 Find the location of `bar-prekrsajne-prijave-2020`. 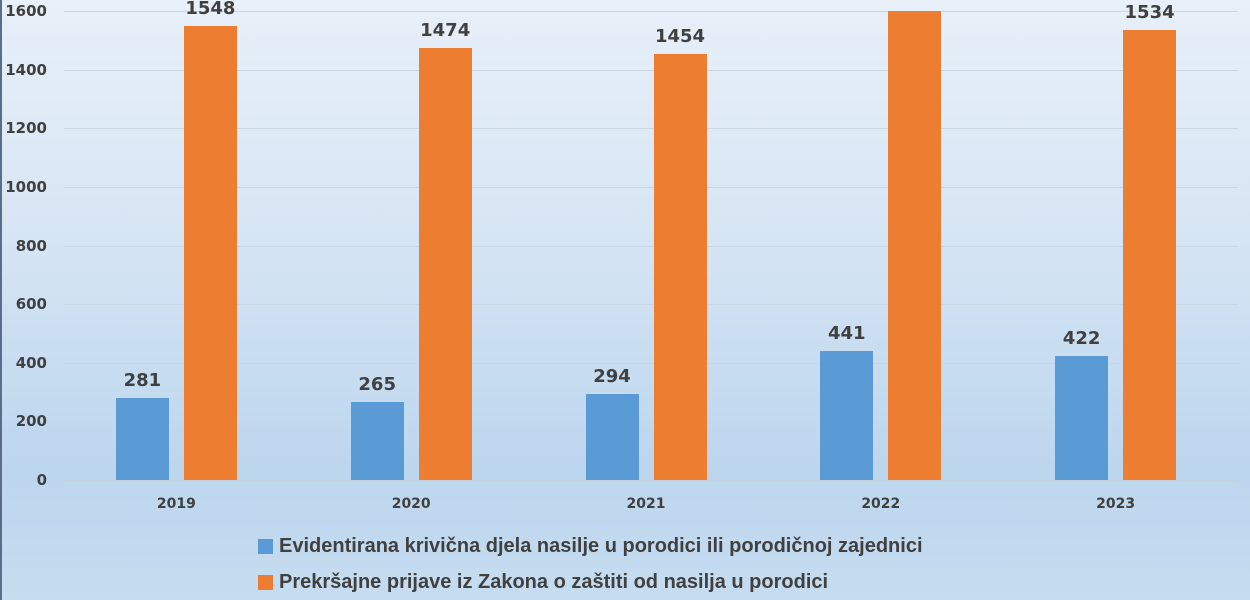

bar-prekrsajne-prijave-2020 is located at coordinates (445, 263).